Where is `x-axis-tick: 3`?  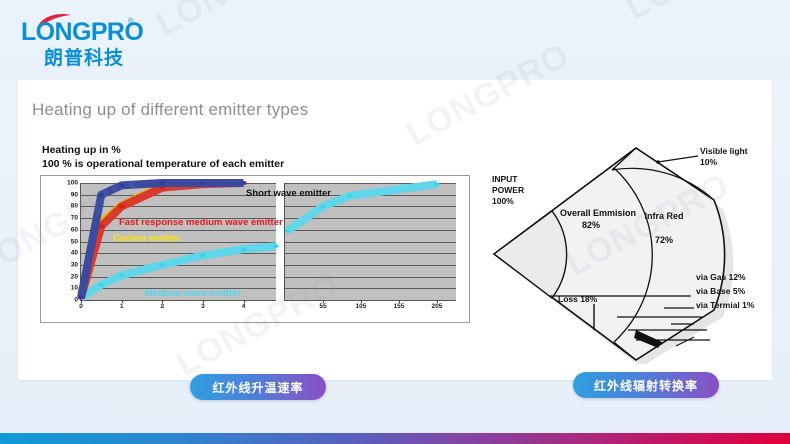
x-axis-tick: 3 is located at coordinates (203, 306).